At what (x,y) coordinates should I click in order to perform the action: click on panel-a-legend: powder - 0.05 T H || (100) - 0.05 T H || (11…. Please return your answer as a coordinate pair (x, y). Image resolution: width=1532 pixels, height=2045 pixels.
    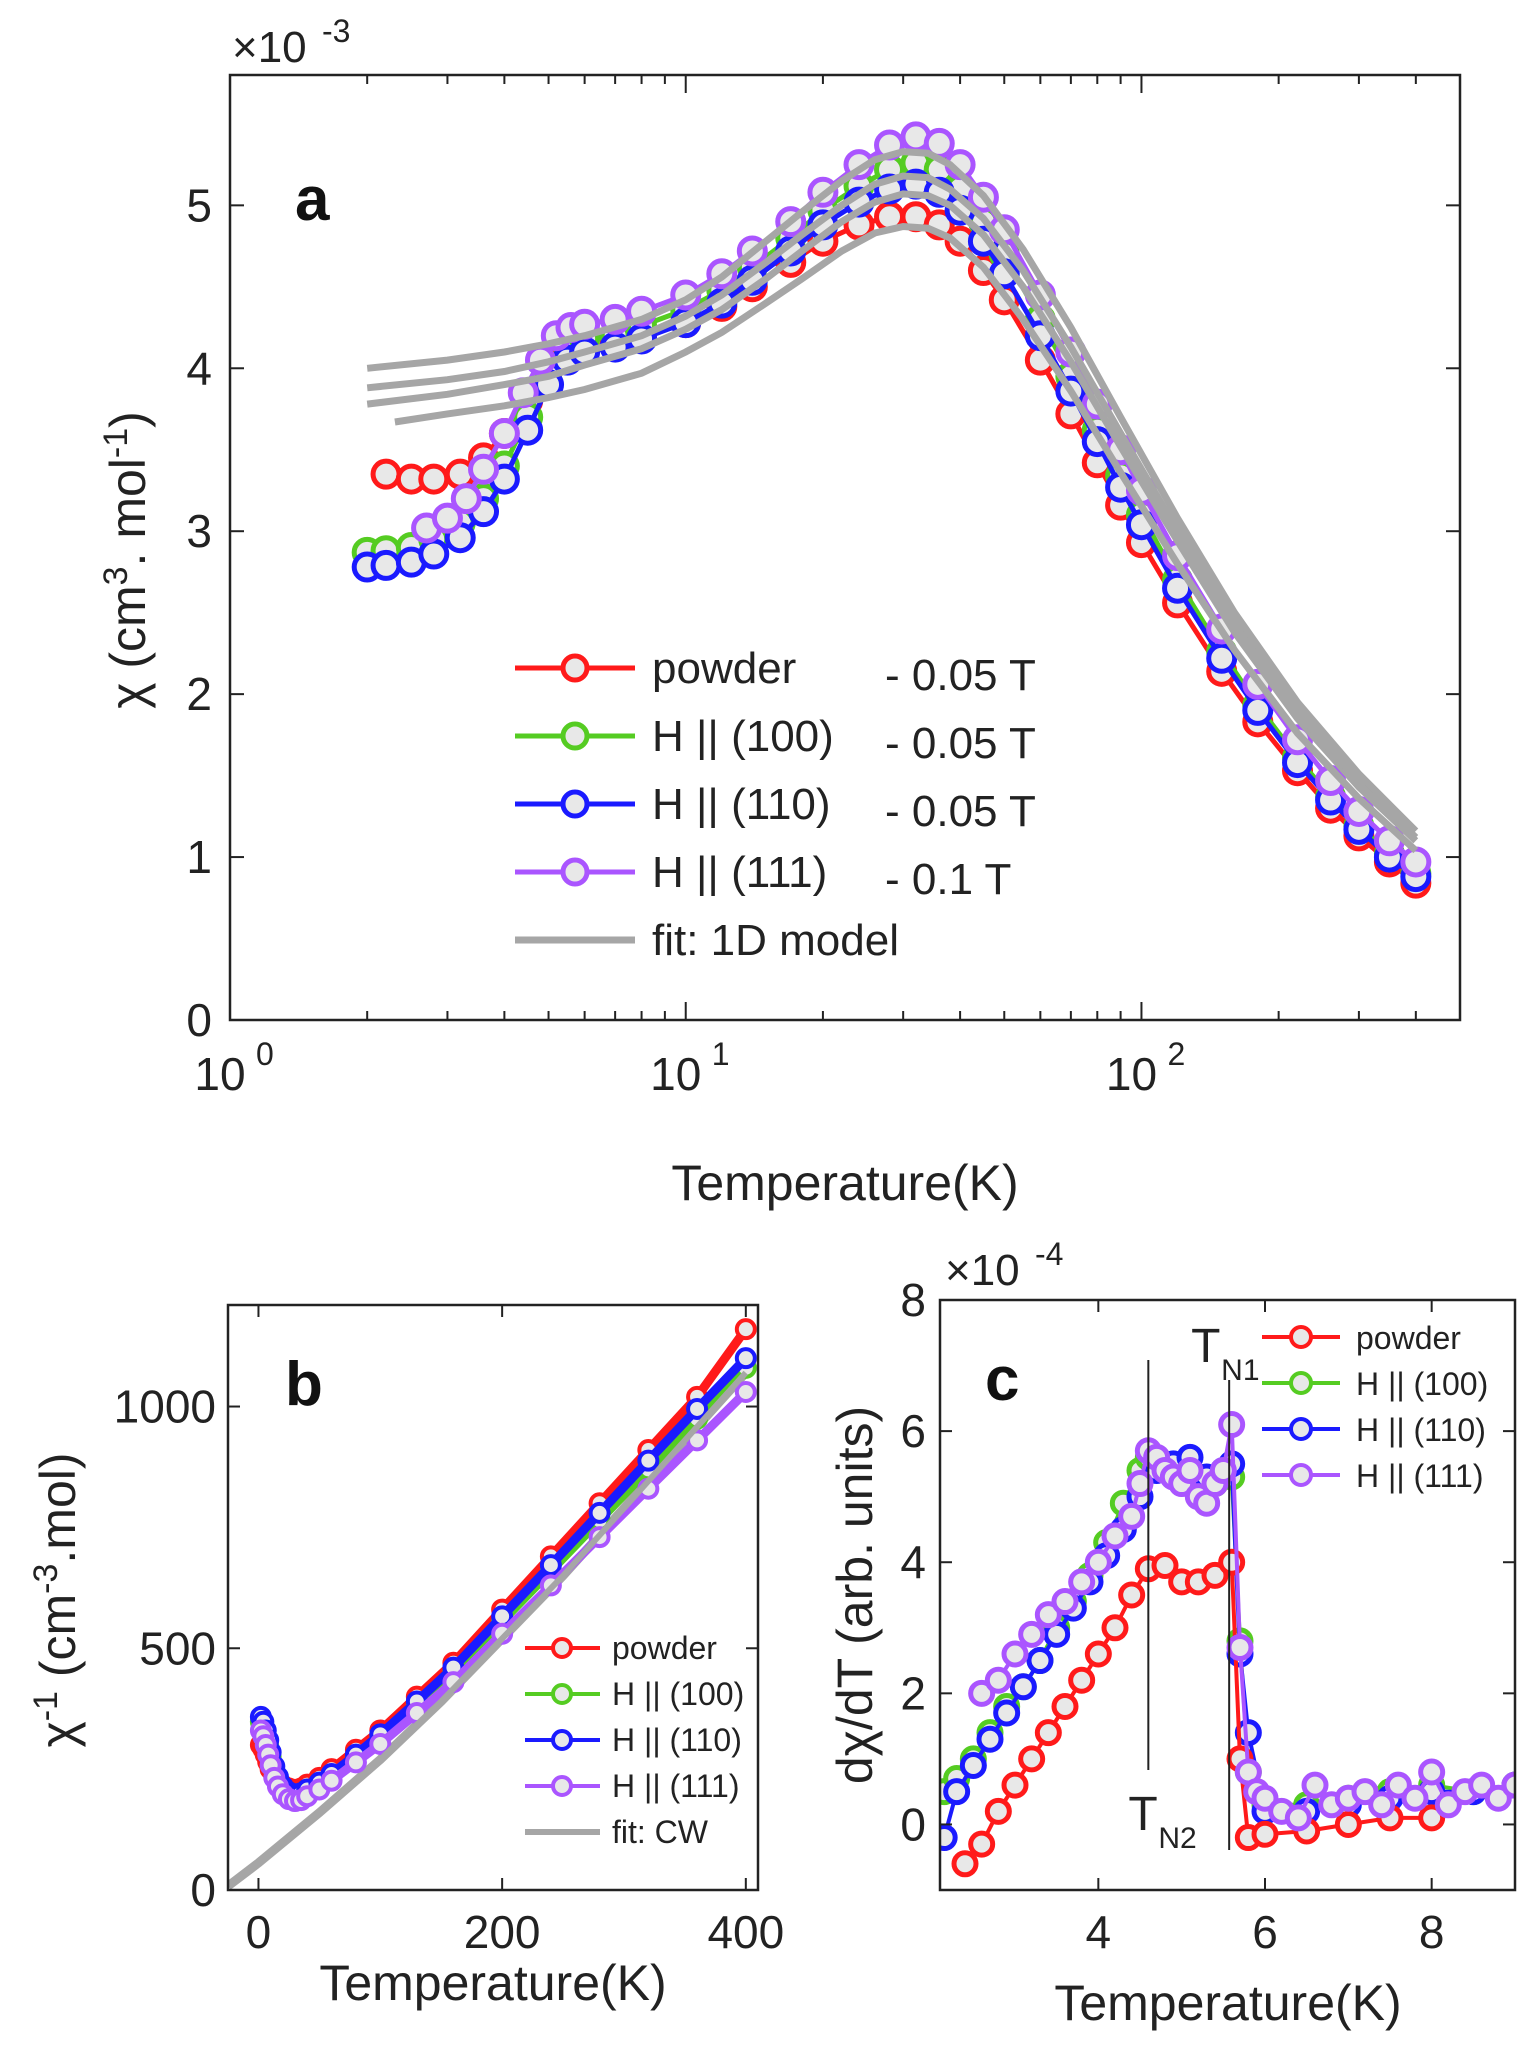
    Looking at the image, I should click on (775, 804).